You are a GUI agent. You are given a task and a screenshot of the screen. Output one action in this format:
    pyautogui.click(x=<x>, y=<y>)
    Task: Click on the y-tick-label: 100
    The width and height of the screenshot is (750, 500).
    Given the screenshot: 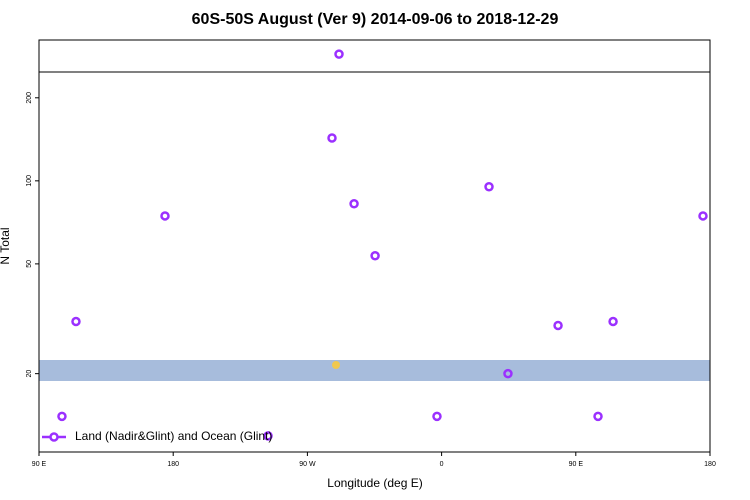 What is the action you would take?
    pyautogui.click(x=29, y=181)
    